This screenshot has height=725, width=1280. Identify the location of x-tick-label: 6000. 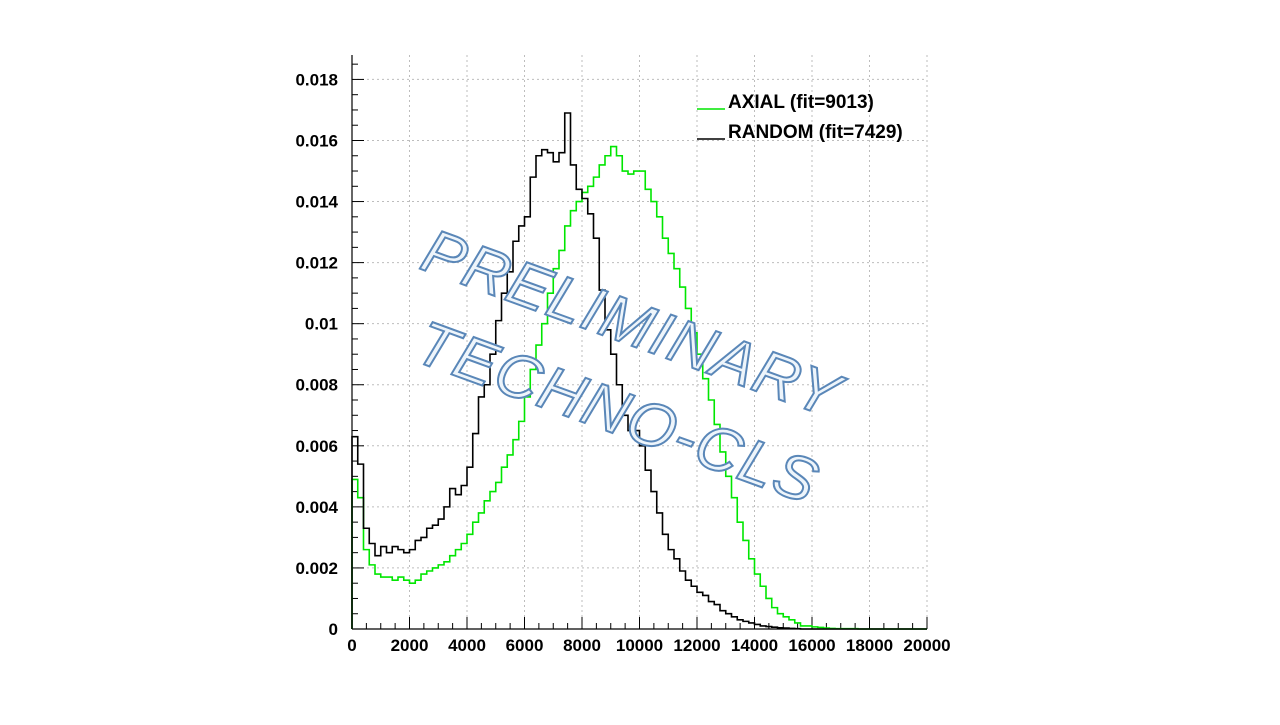
(525, 645).